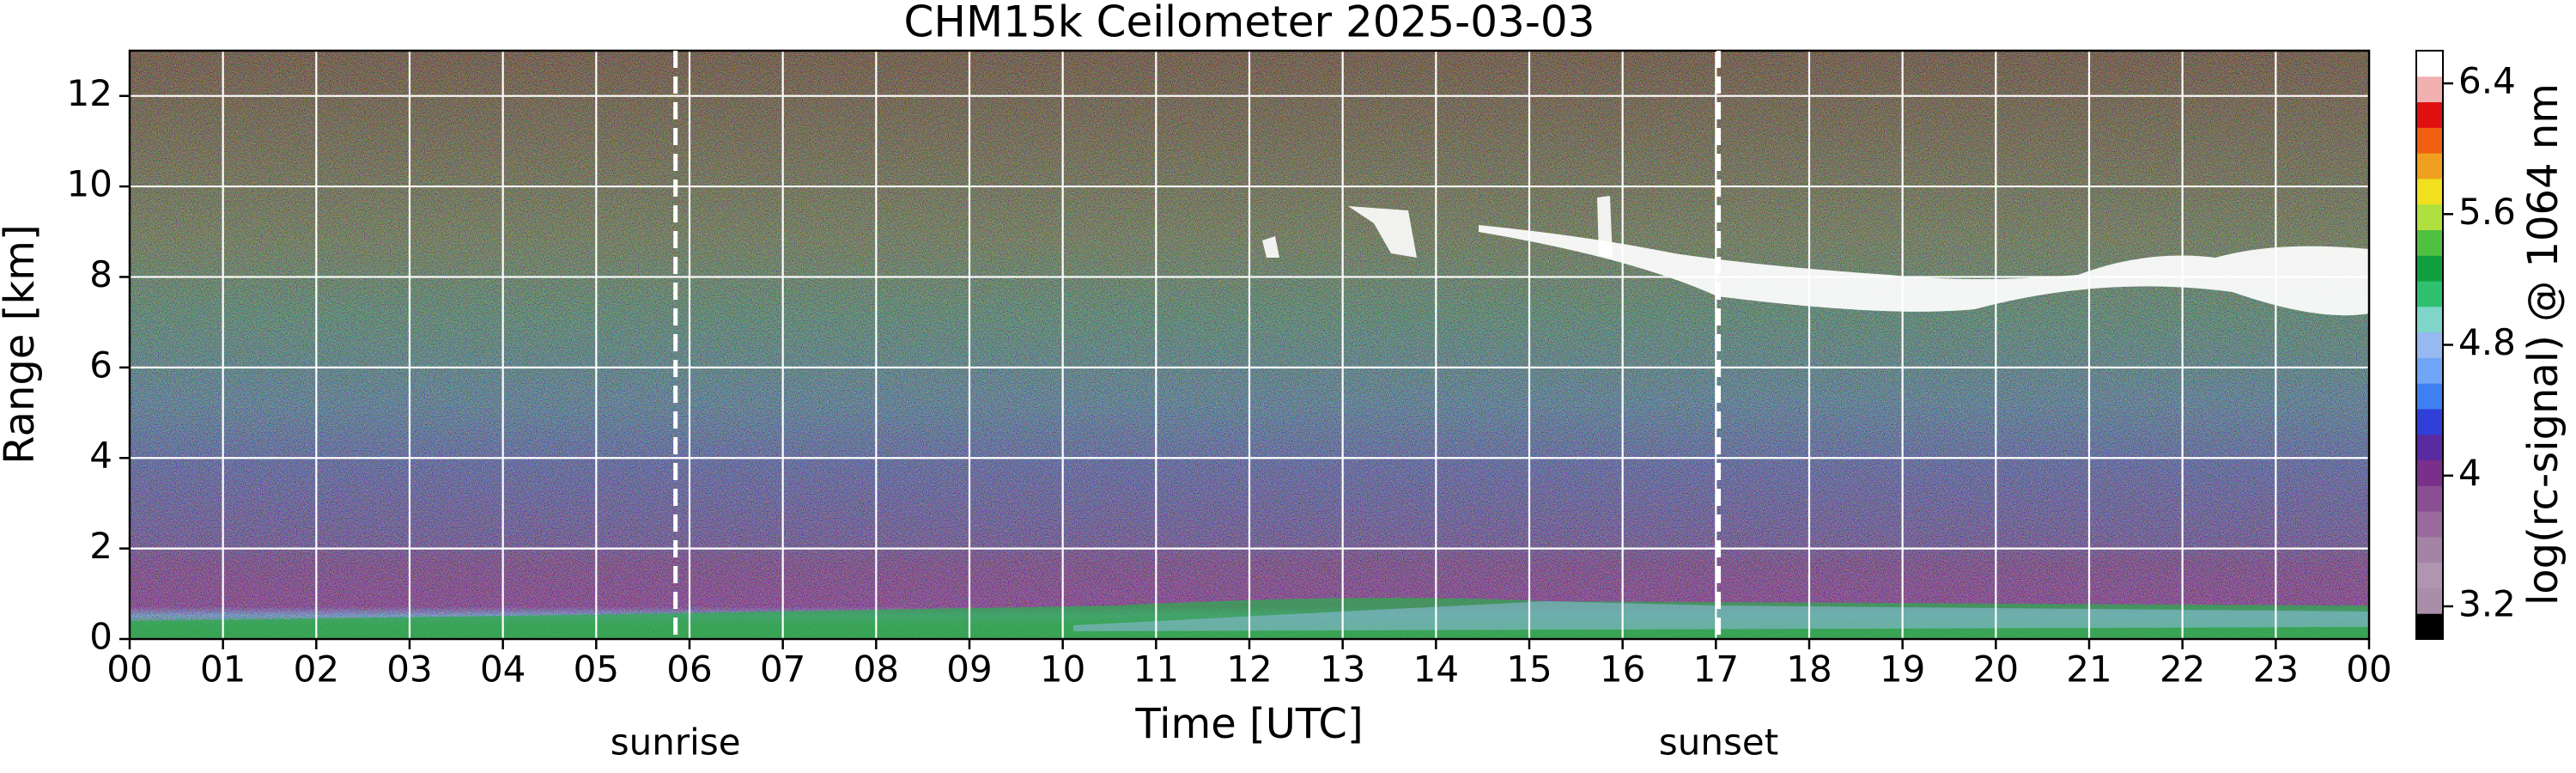 This screenshot has width=2576, height=773. Describe the element at coordinates (2182, 669) in the screenshot. I see `x-tick-label: 22` at that location.